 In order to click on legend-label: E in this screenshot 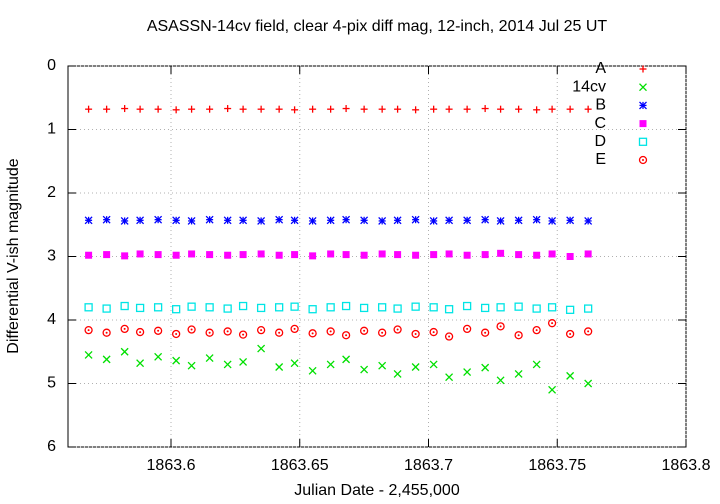, I will do `click(600, 159)`.